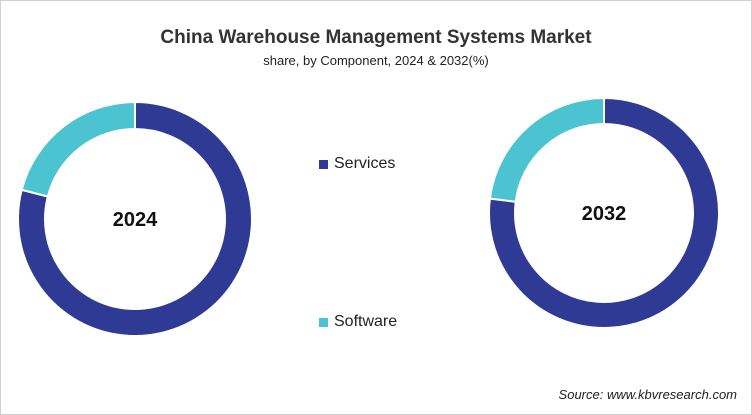 The width and height of the screenshot is (752, 415). Describe the element at coordinates (323, 164) in the screenshot. I see `legend-swatch-services` at that location.